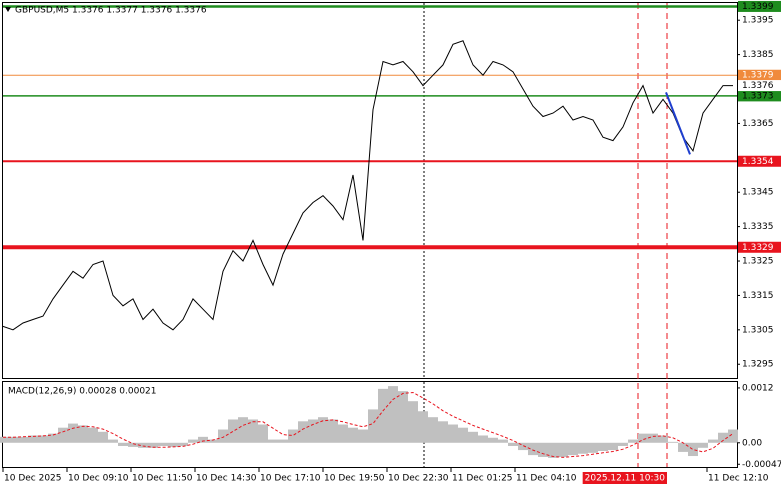  Describe the element at coordinates (678, 123) in the screenshot. I see `trend-line` at that location.